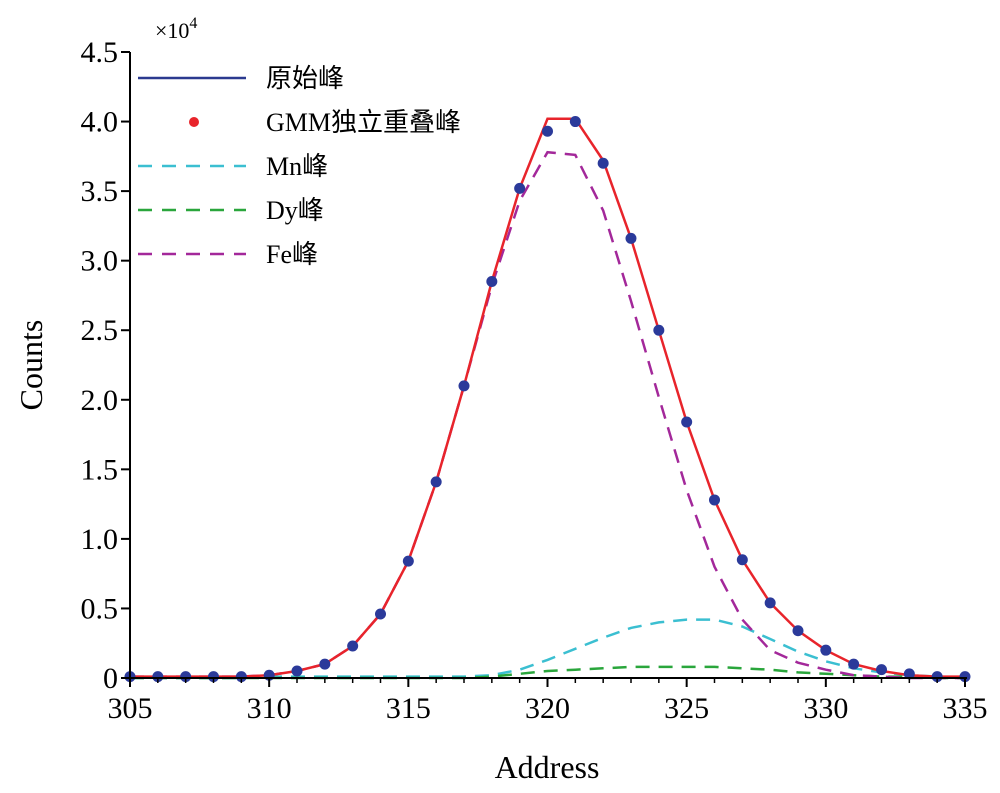 The height and width of the screenshot is (793, 1000). I want to click on y-tick-label: 2.0, so click(100, 400).